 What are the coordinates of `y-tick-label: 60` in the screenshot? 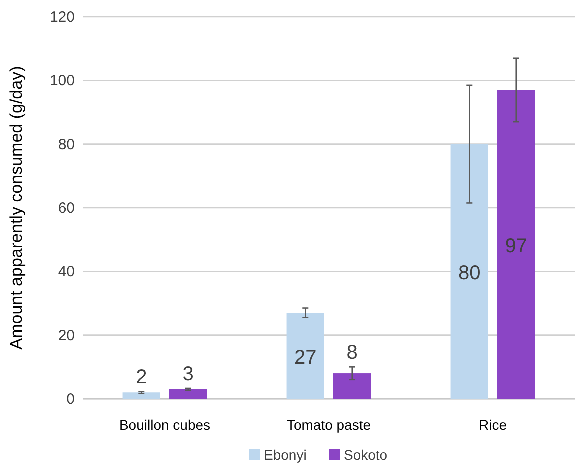 It's located at (66, 208).